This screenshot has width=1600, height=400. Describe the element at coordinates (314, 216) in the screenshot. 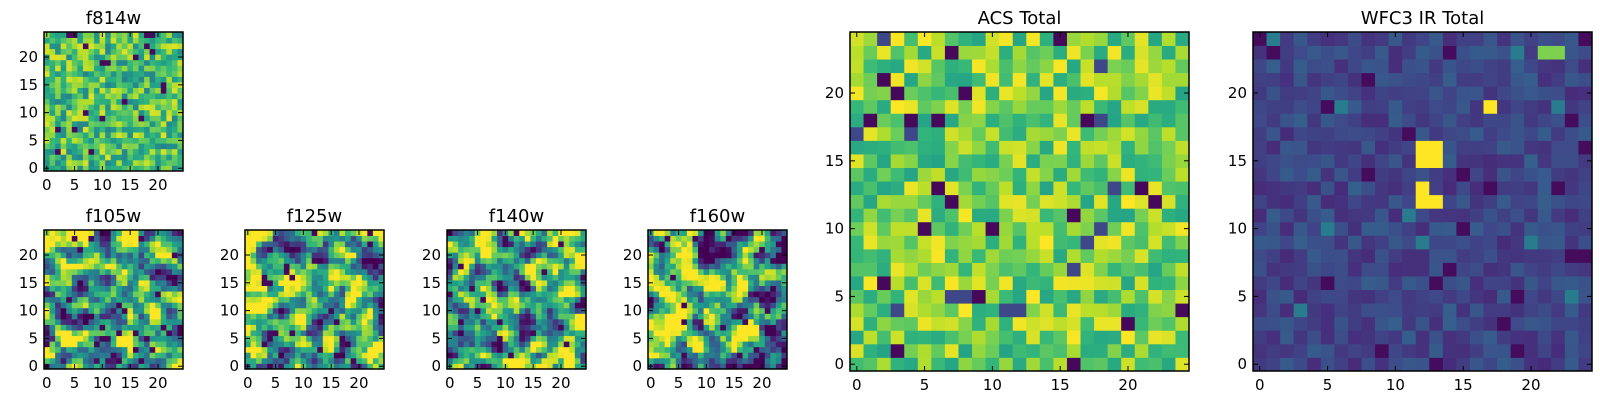

I see `panel-title: f125w` at that location.